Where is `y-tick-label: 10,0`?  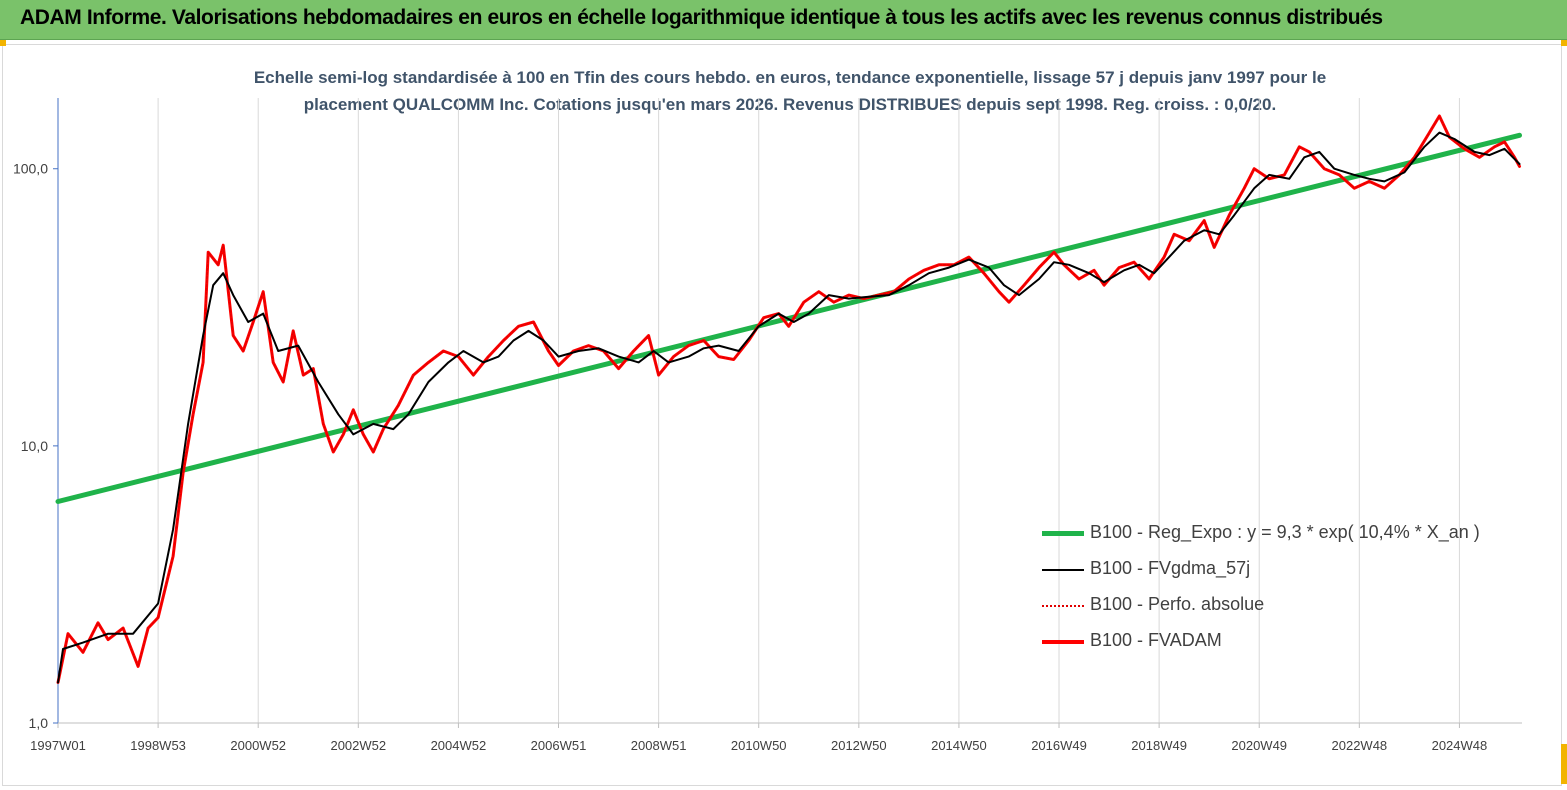
y-tick-label: 10,0 is located at coordinates (34, 446).